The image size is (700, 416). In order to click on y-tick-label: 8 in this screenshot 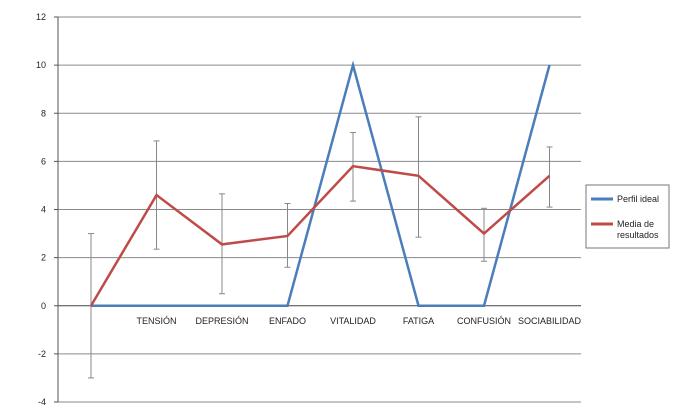, I will do `click(43, 113)`.